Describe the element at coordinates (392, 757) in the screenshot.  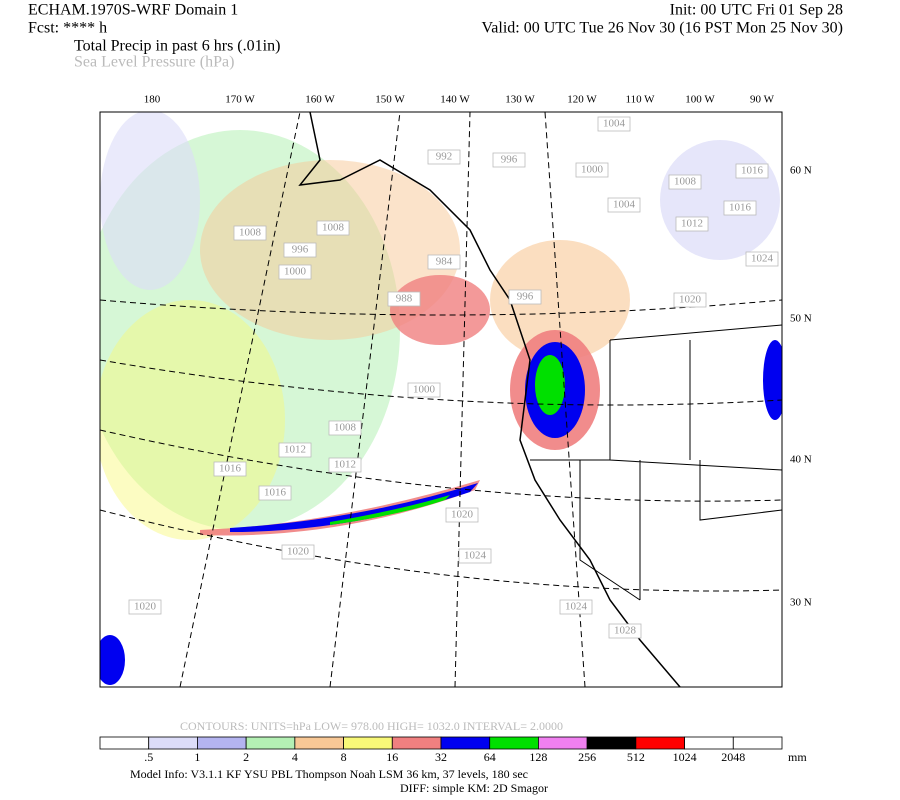
I see `colorbar-label: 16` at that location.